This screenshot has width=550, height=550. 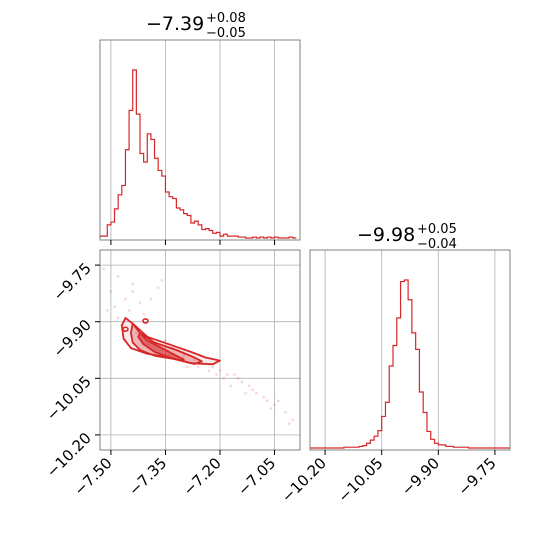 I want to click on title-plus-1: +0.08, so click(x=226, y=18).